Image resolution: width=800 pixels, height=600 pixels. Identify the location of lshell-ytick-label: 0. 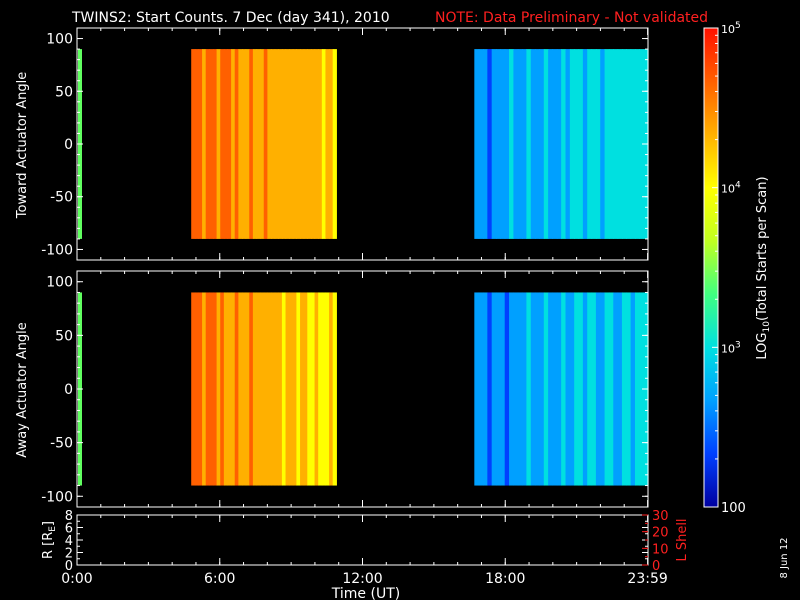
(656, 566).